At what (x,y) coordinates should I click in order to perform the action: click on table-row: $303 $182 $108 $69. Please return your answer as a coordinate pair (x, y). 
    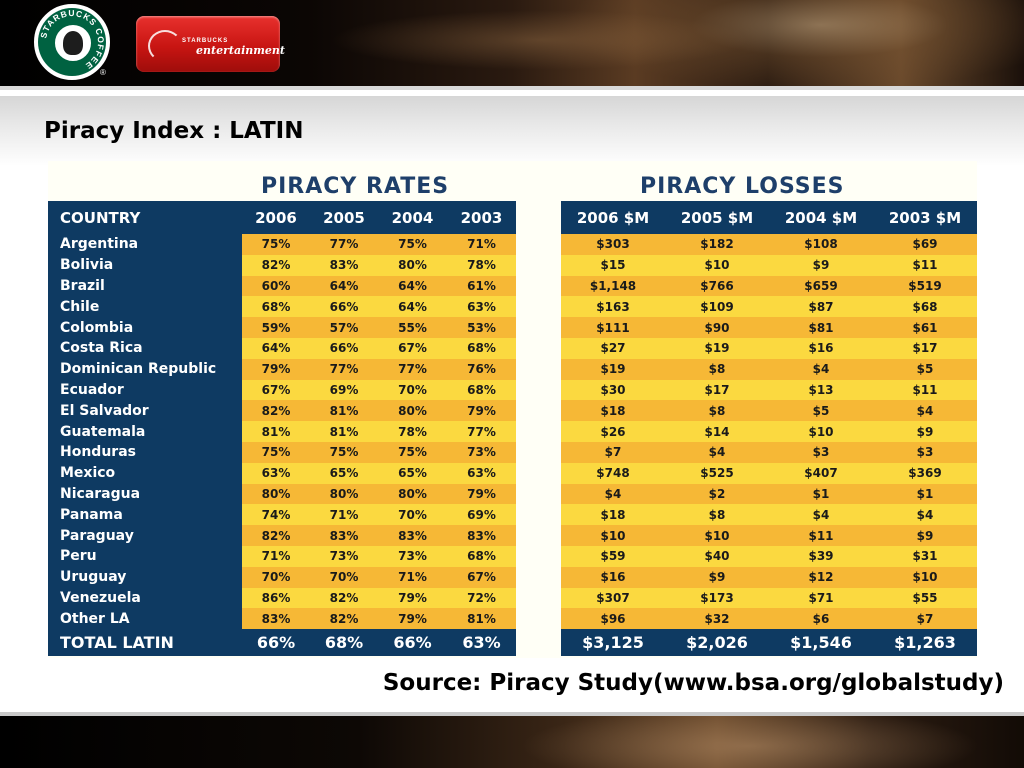
    Looking at the image, I should click on (769, 244).